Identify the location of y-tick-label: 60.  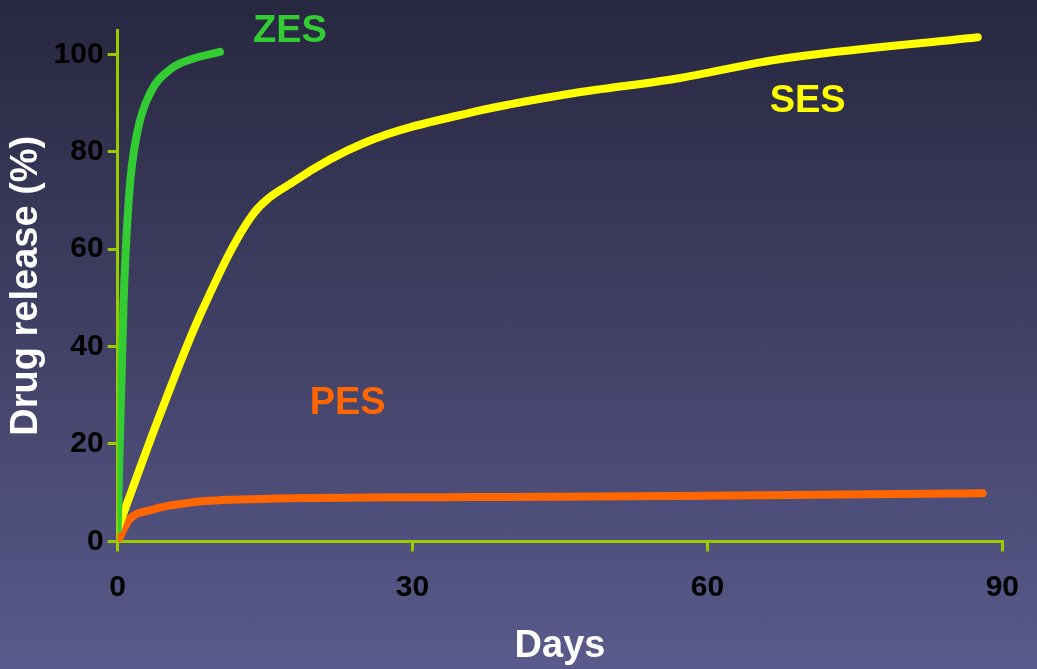
(87, 247).